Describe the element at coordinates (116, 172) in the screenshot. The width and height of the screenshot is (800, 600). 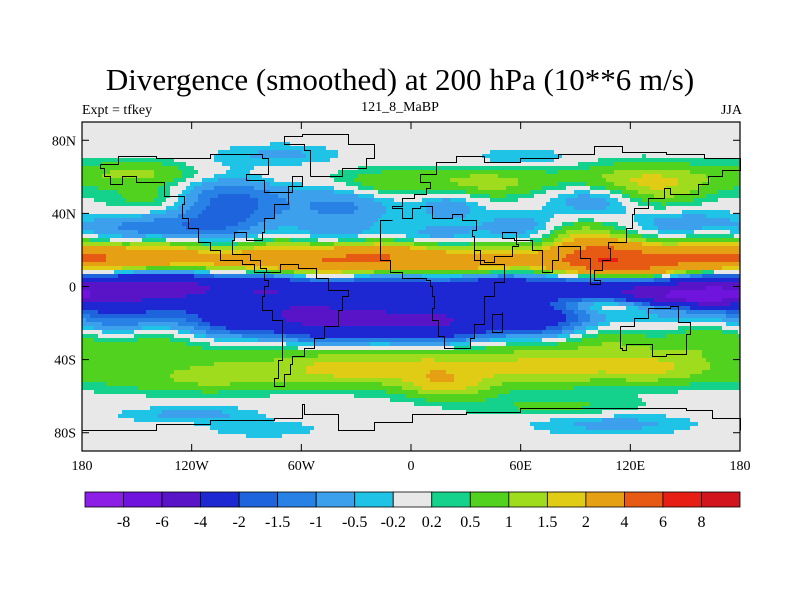
I see `field-cell-1988` at that location.